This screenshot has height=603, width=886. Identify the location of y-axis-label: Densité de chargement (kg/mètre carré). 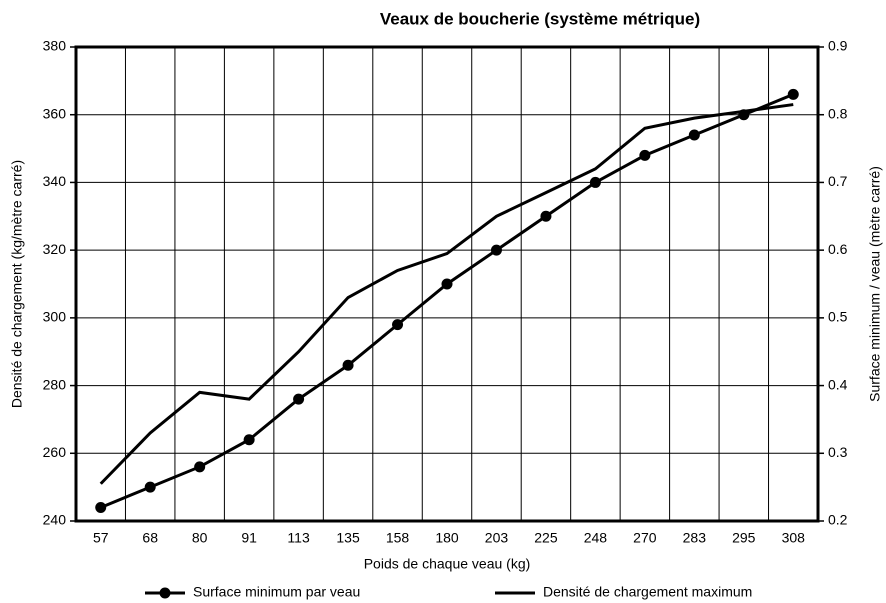
(17, 284).